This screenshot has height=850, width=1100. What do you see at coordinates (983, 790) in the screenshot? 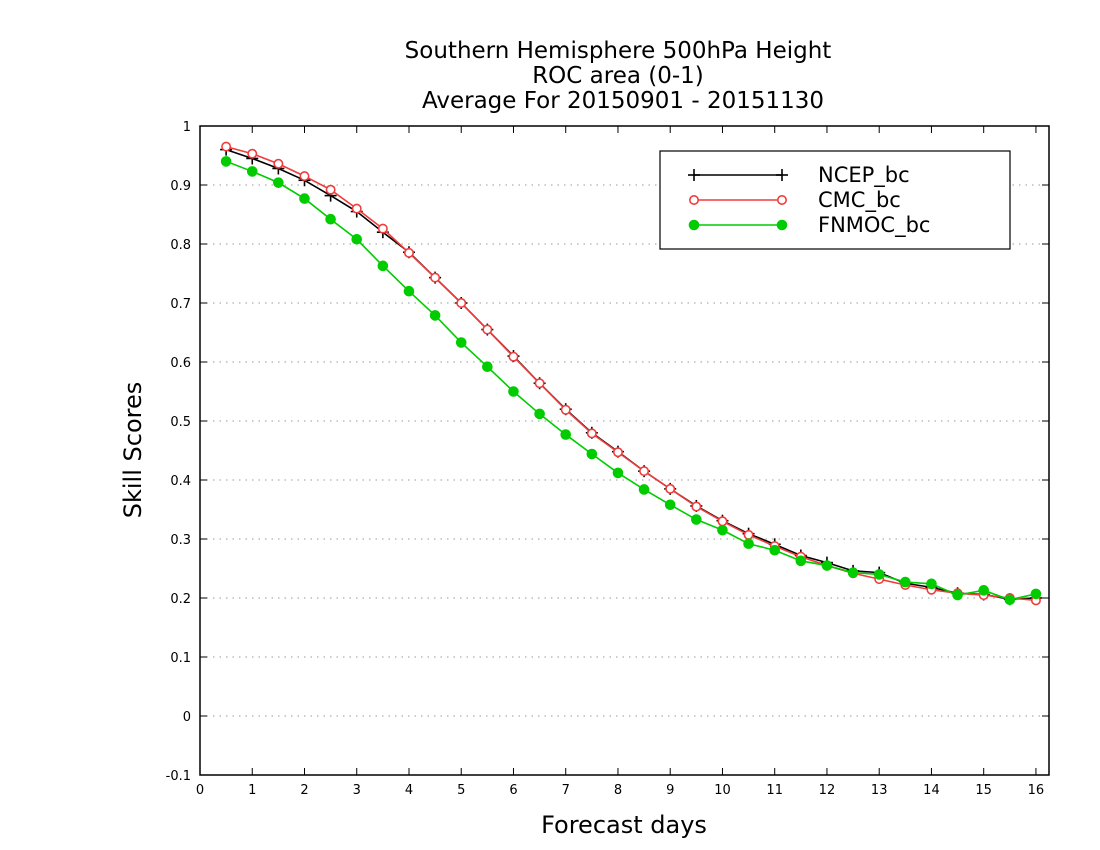
I see `x-tick-label: 15` at bounding box center [983, 790].